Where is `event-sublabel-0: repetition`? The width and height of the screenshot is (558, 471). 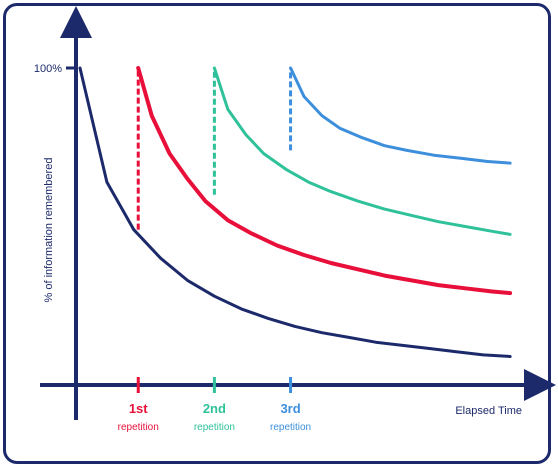 event-sublabel-0: repetition is located at coordinates (138, 427).